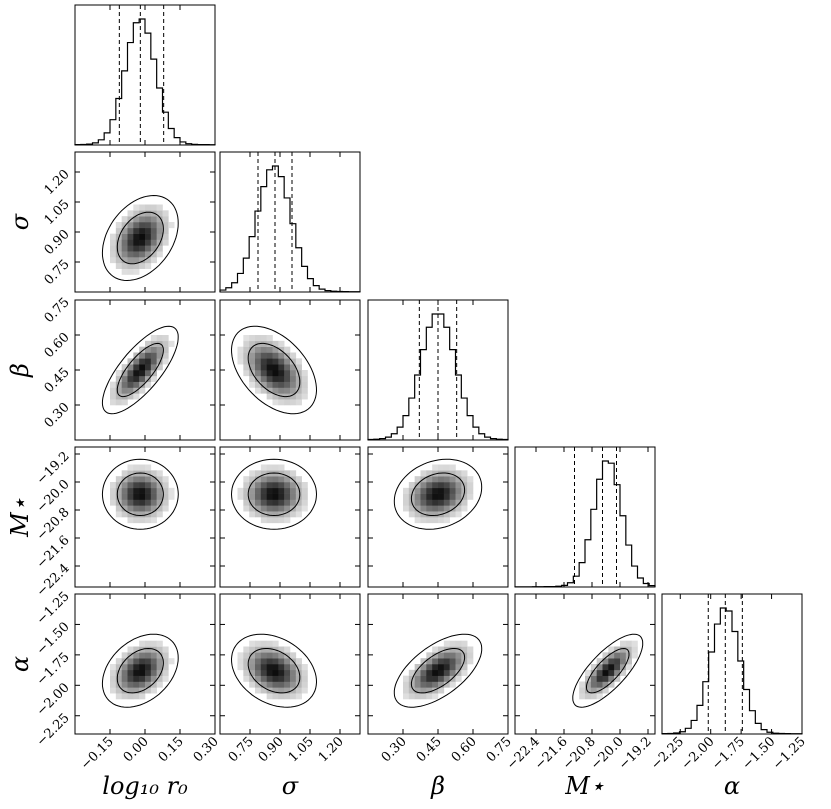 This screenshot has width=831, height=809. What do you see at coordinates (584, 786) in the screenshot?
I see `x-axis-label-mstar: M⋆` at bounding box center [584, 786].